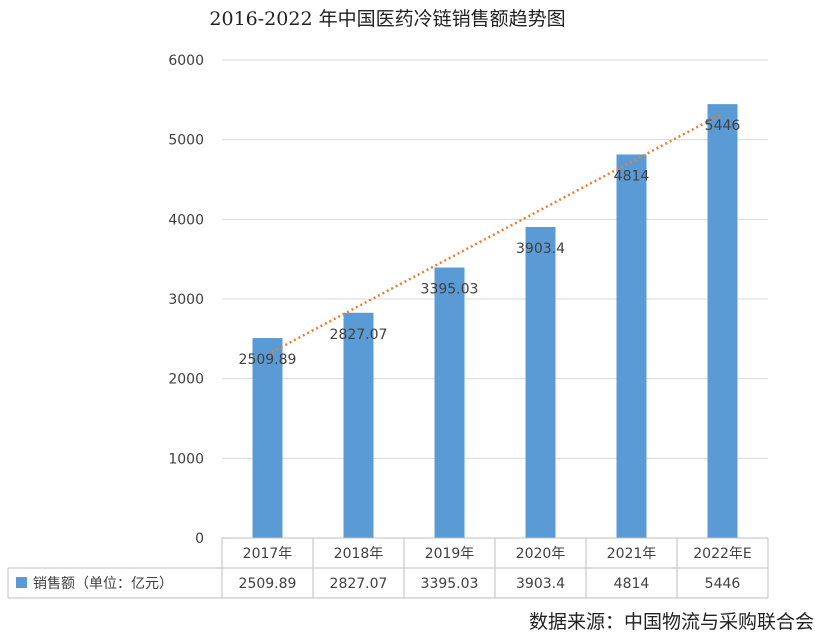 The width and height of the screenshot is (820, 638). Describe the element at coordinates (540, 584) in the screenshot. I see `table-cell: 3903.4` at that location.